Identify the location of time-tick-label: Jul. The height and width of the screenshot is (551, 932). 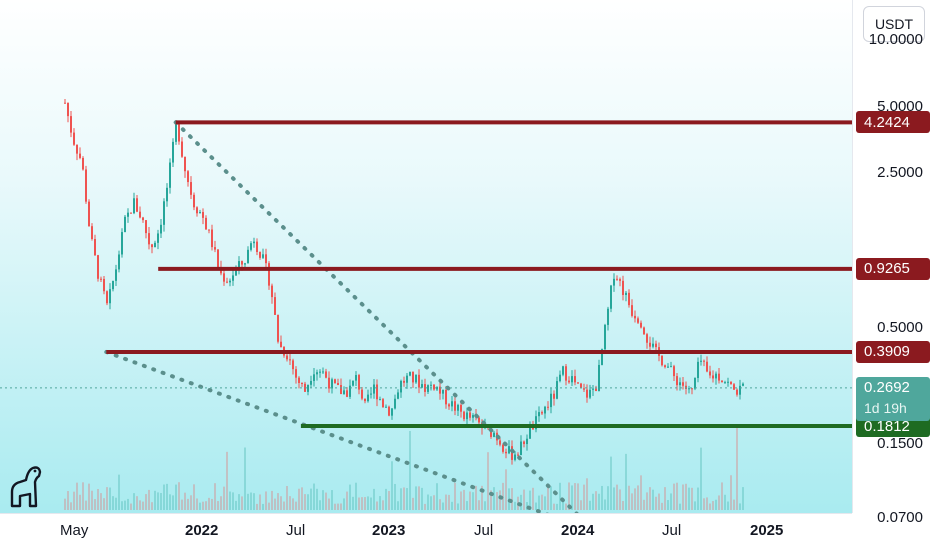
(672, 530).